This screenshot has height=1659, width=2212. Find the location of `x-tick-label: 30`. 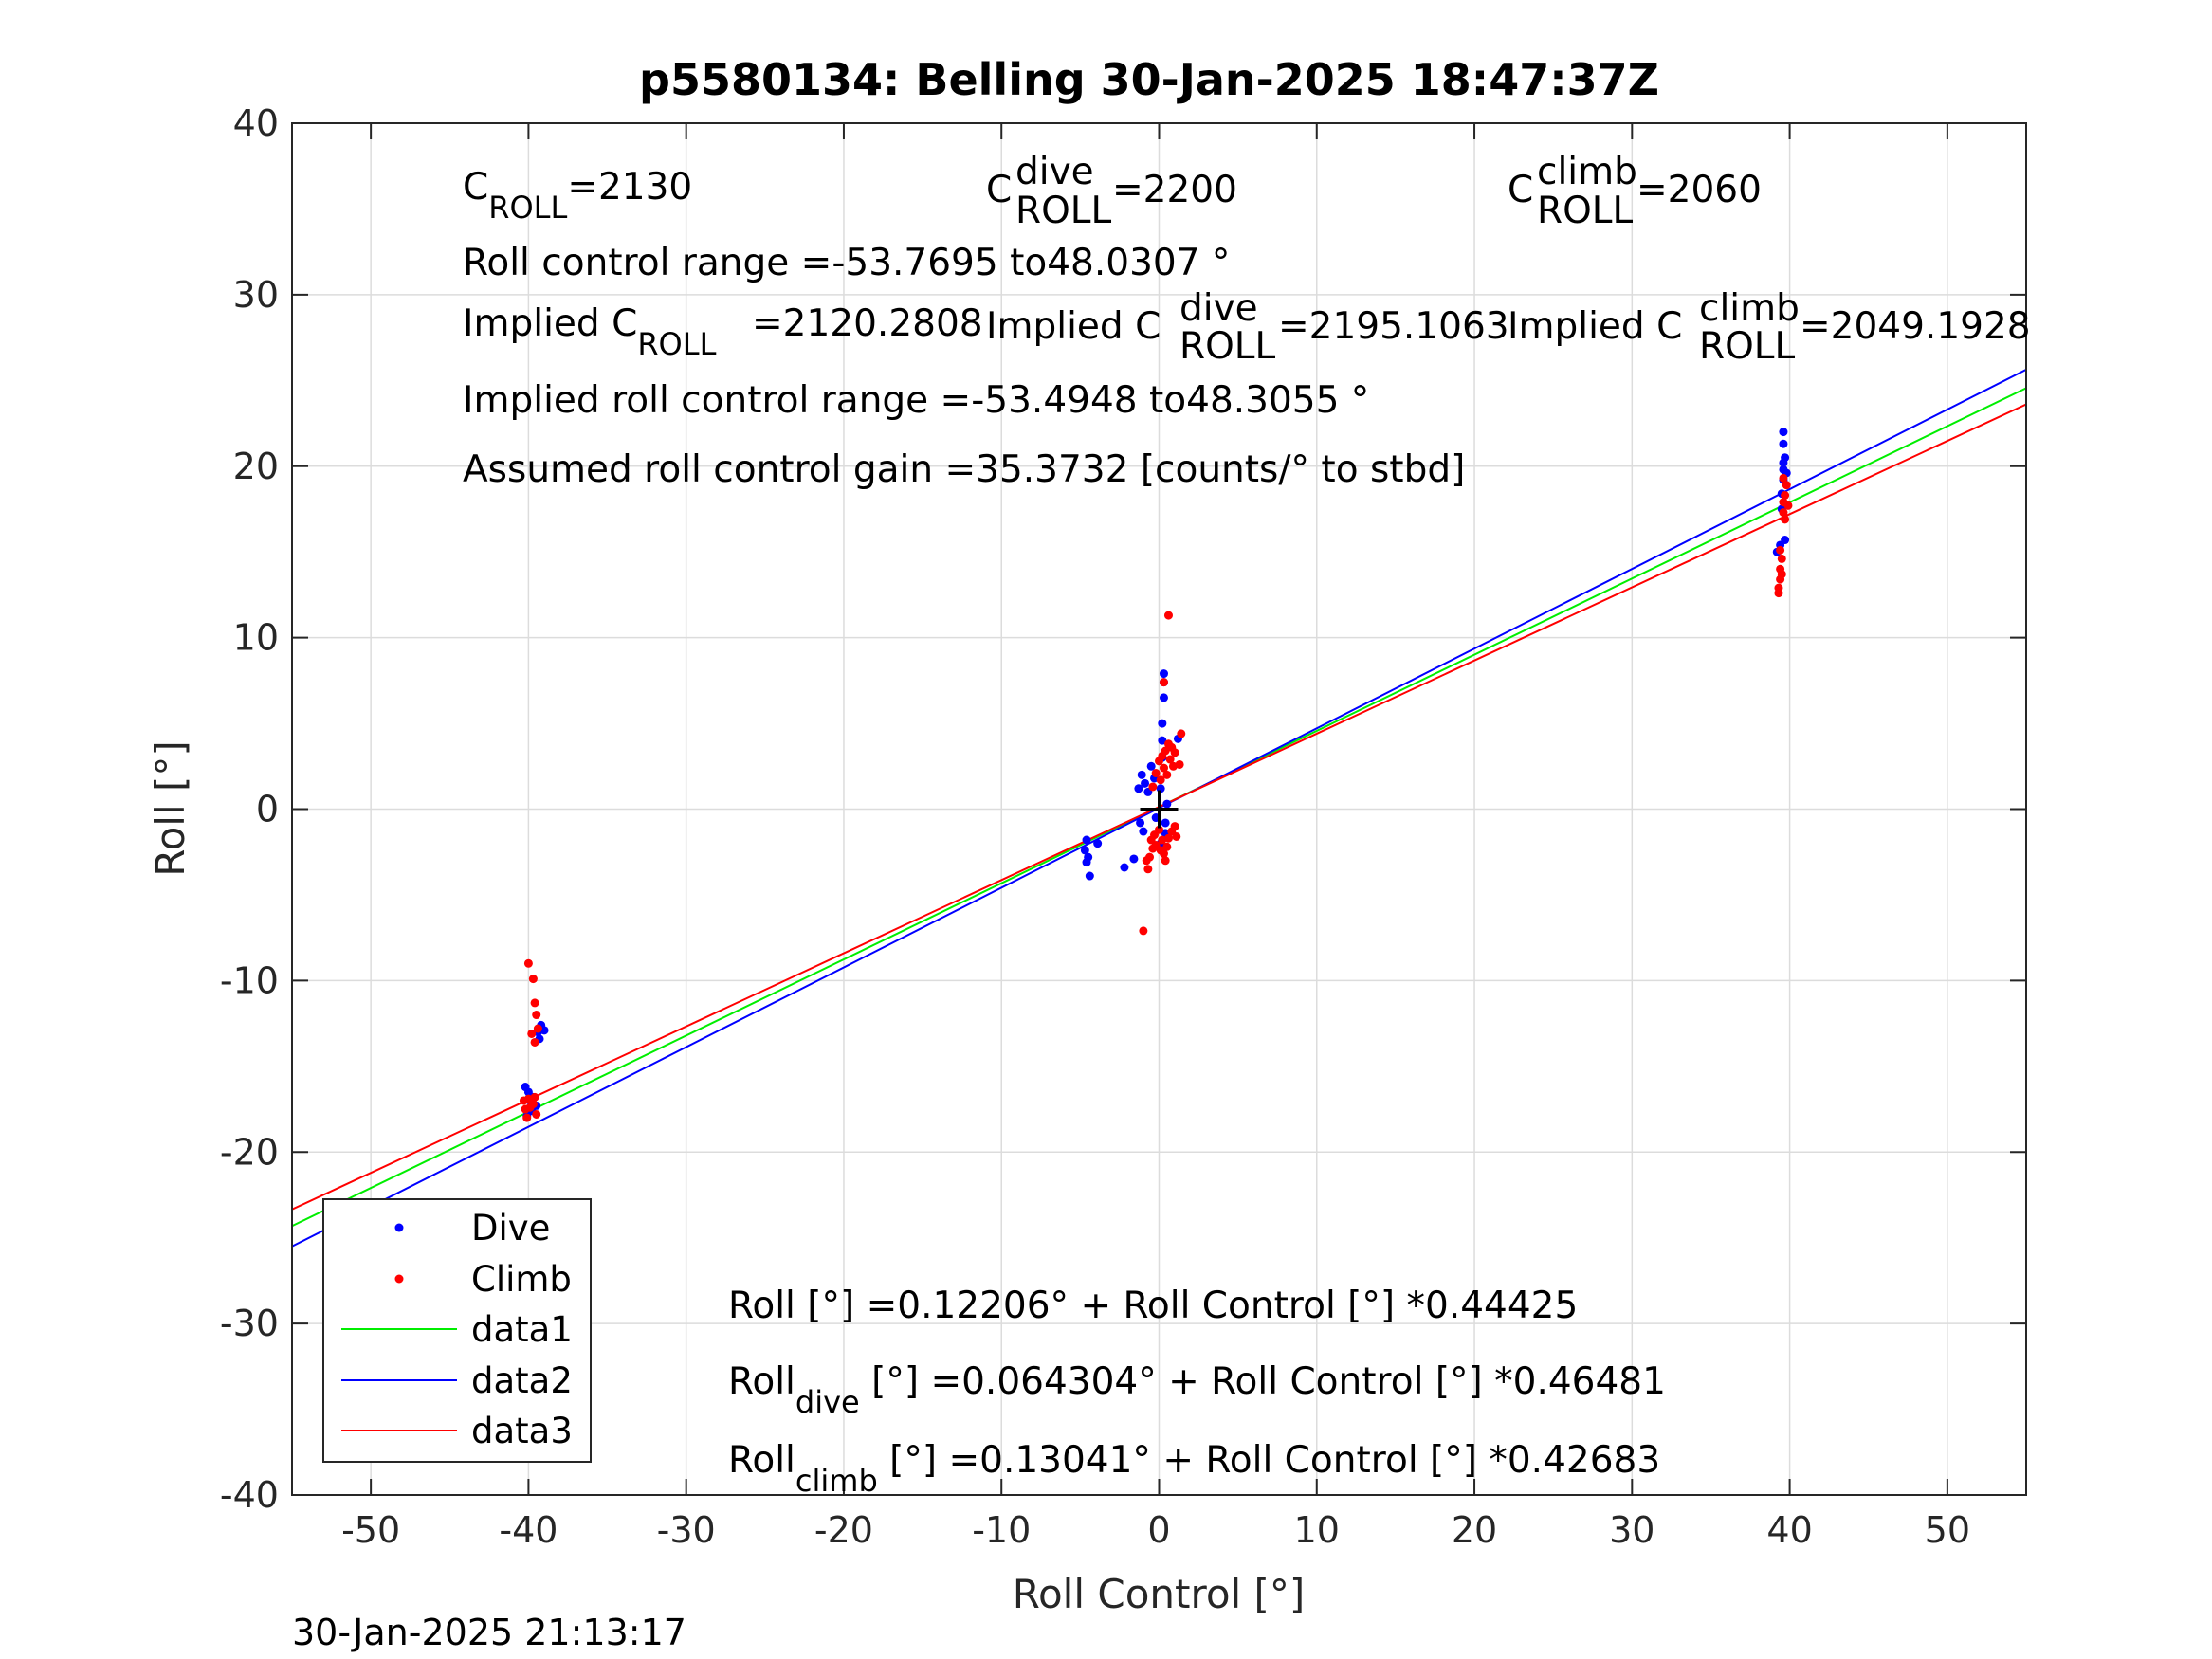

x-tick-label: 30 is located at coordinates (1631, 1530).